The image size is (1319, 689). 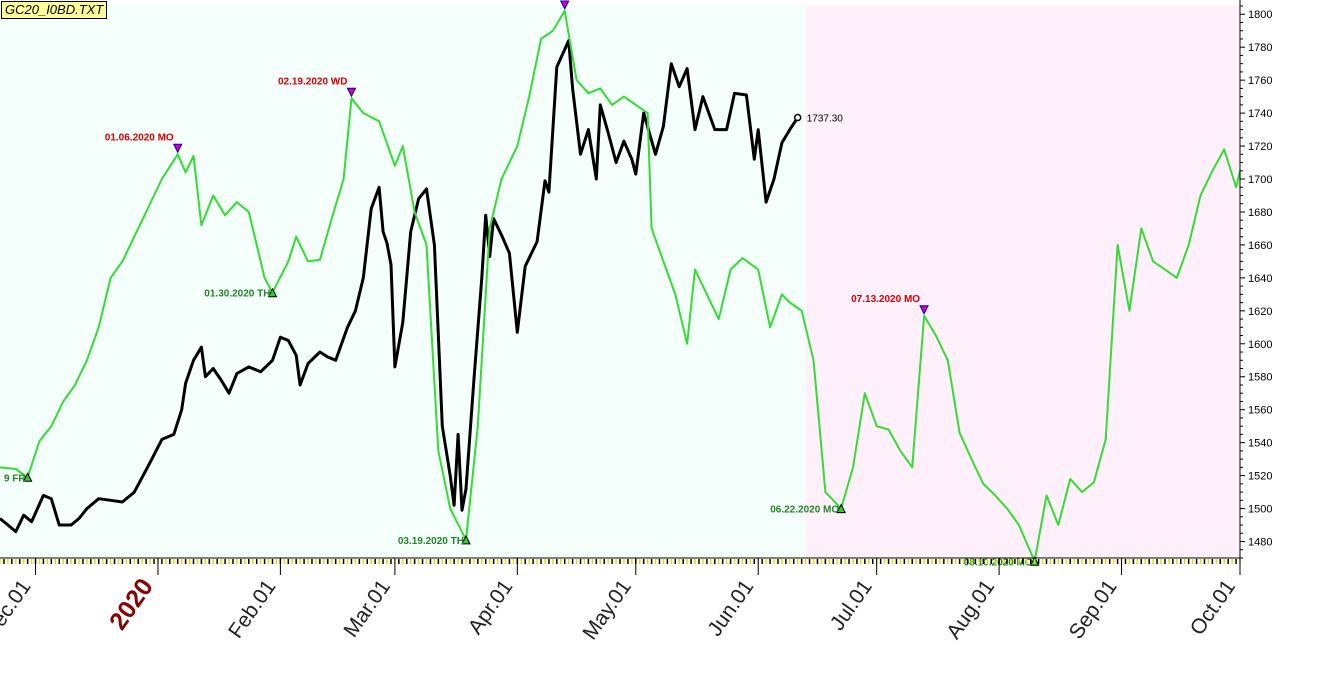 What do you see at coordinates (1260, 15) in the screenshot?
I see `y-tick-label: 1800` at bounding box center [1260, 15].